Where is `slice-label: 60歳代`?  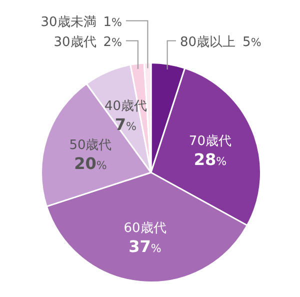
slice-label: 60歳代 is located at coordinates (145, 228).